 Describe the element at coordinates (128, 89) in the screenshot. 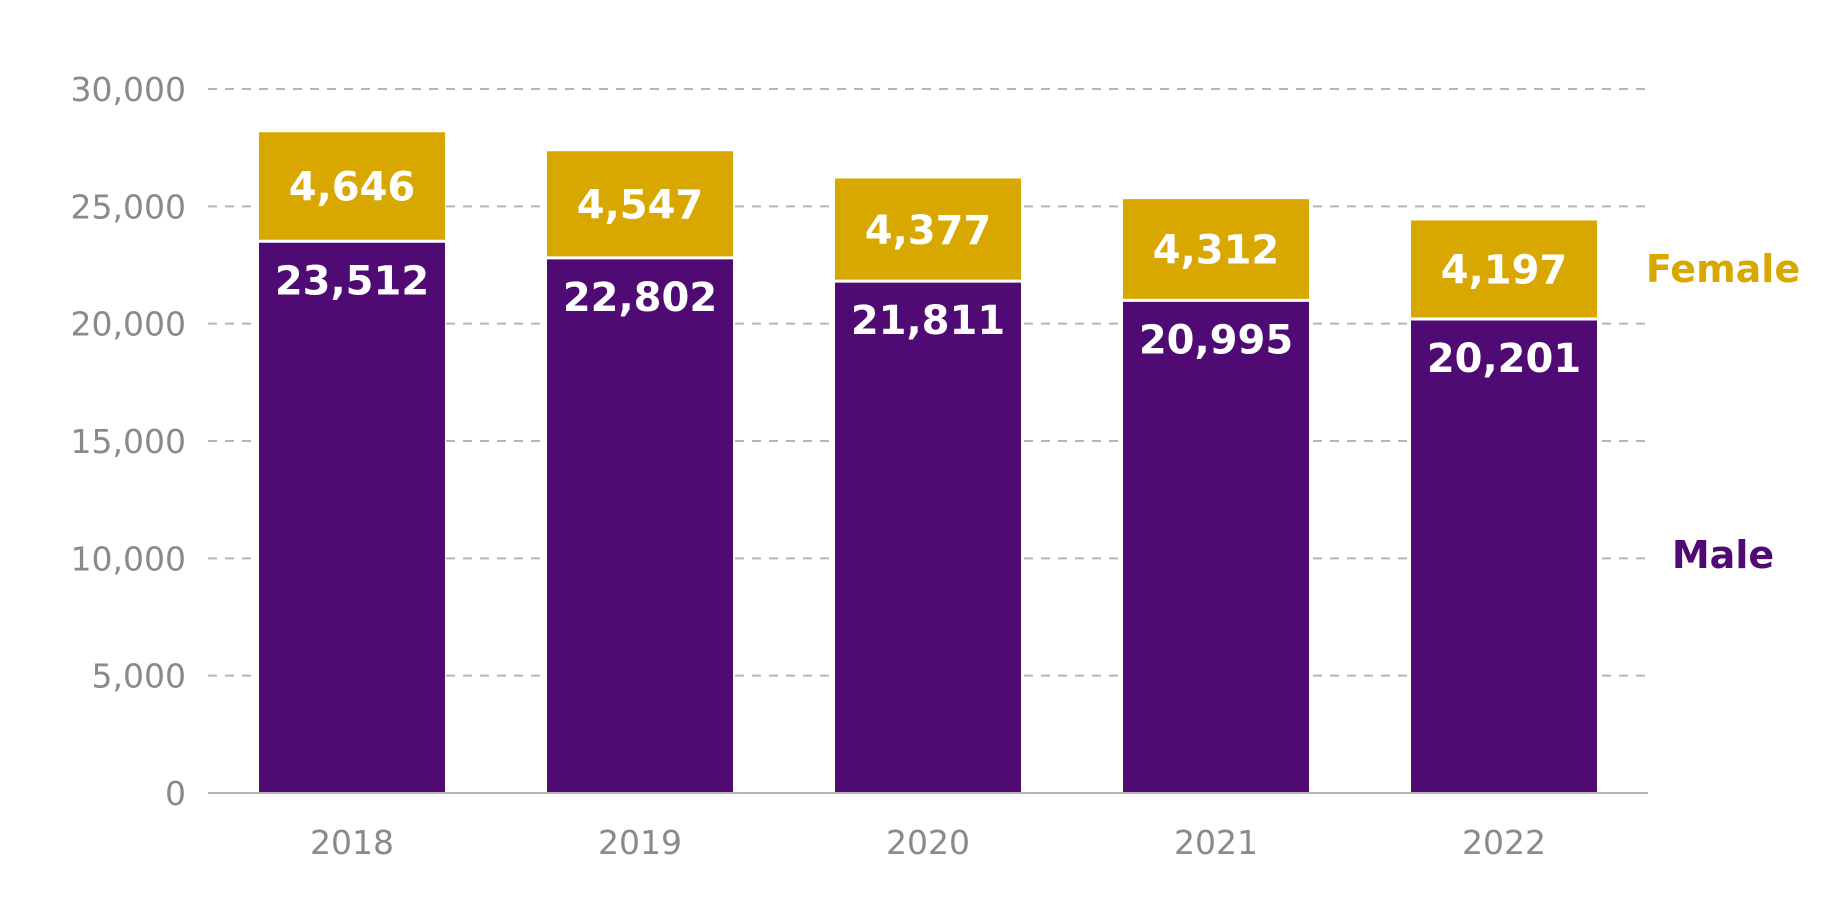

I see `y-tick-label: 30,000` at that location.